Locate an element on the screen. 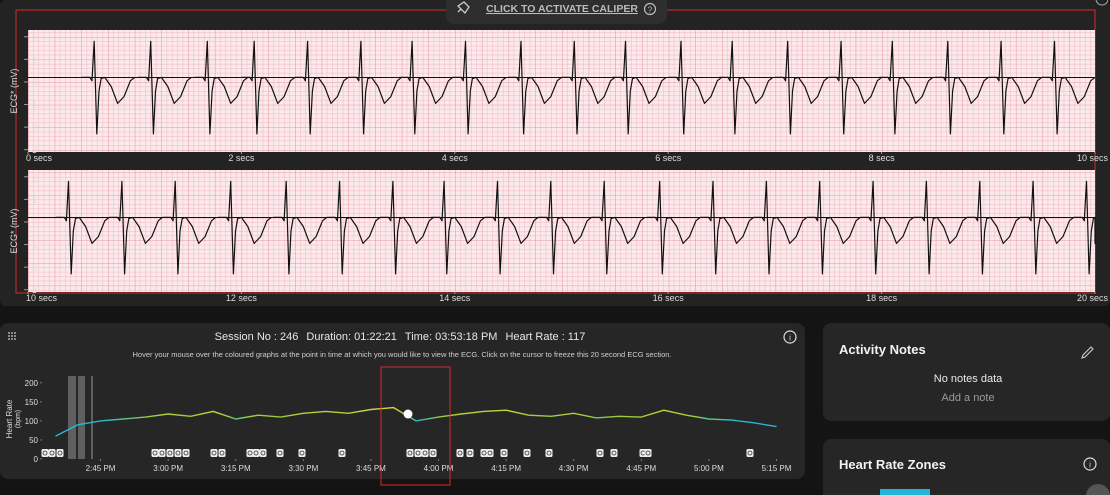  caliper-button: CLICK TO ACTIVATE CALIPER ? is located at coordinates (556, 12).